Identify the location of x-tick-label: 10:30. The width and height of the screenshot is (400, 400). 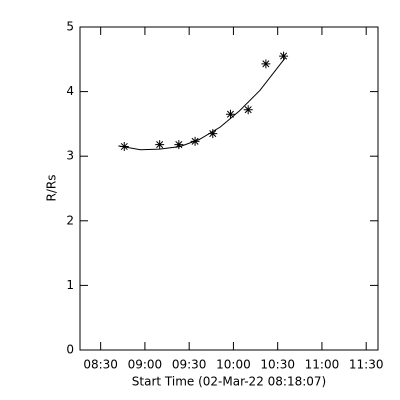
(277, 365).